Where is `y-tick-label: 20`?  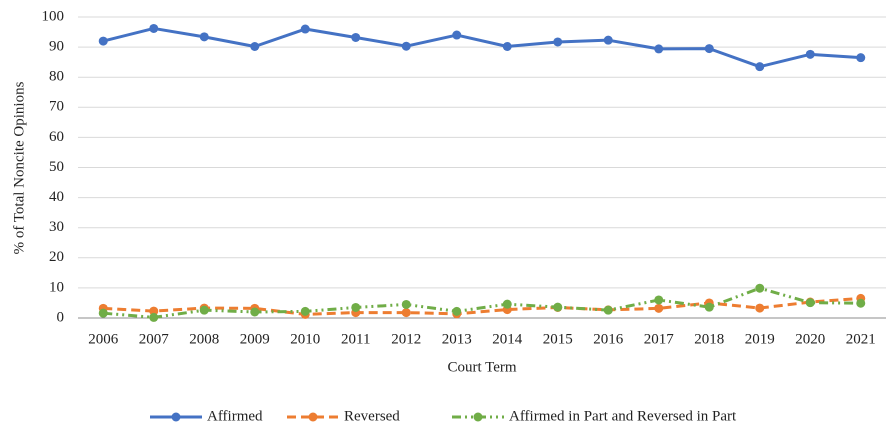 y-tick-label: 20 is located at coordinates (56, 257).